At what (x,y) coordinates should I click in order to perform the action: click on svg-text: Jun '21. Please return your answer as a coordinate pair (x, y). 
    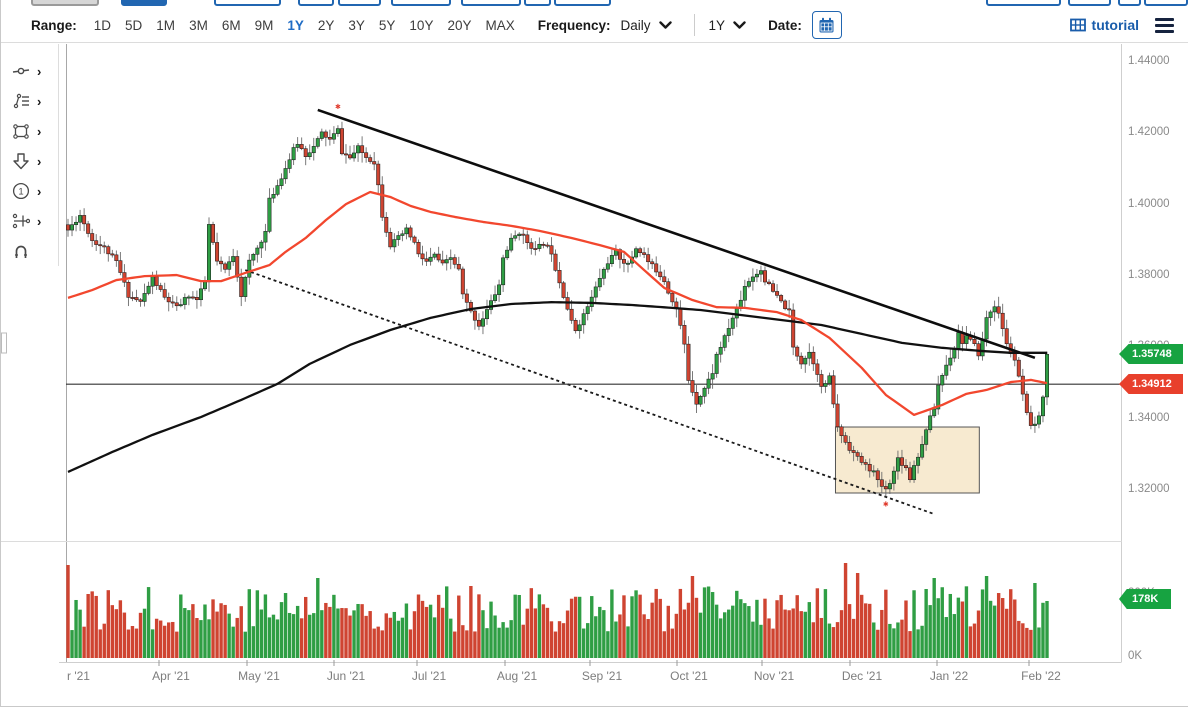
    Looking at the image, I should click on (346, 676).